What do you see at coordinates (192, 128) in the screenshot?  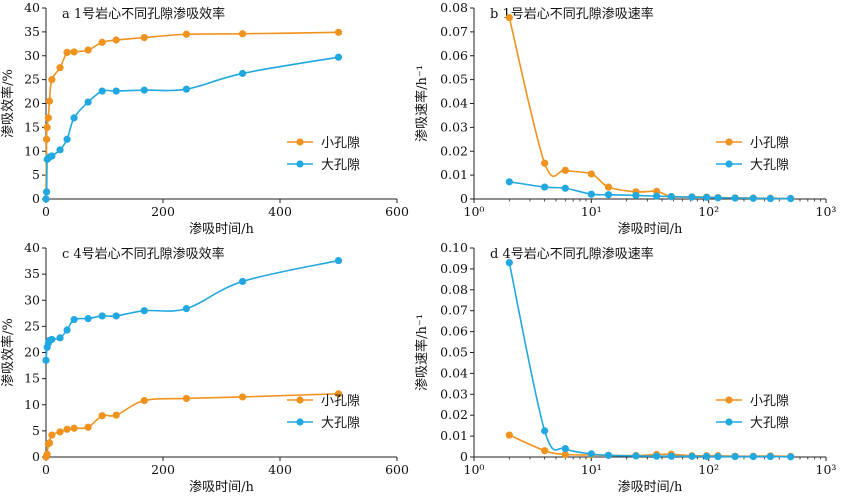 I see `series-line-large` at bounding box center [192, 128].